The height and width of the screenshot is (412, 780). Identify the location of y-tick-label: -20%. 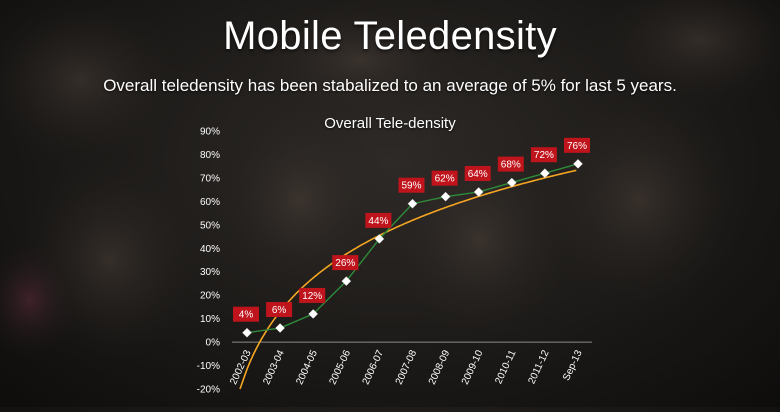
(208, 390).